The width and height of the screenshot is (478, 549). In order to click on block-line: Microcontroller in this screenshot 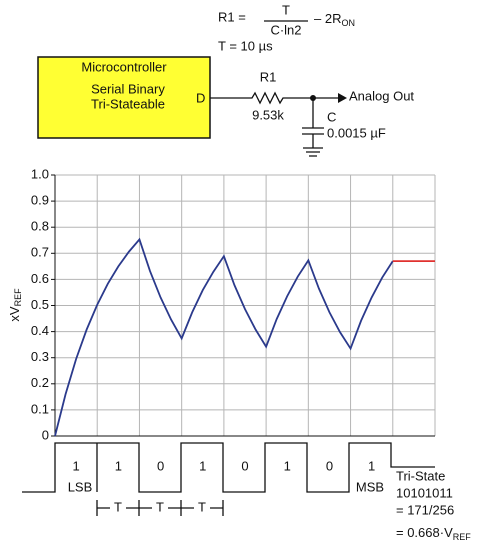, I will do `click(124, 66)`.